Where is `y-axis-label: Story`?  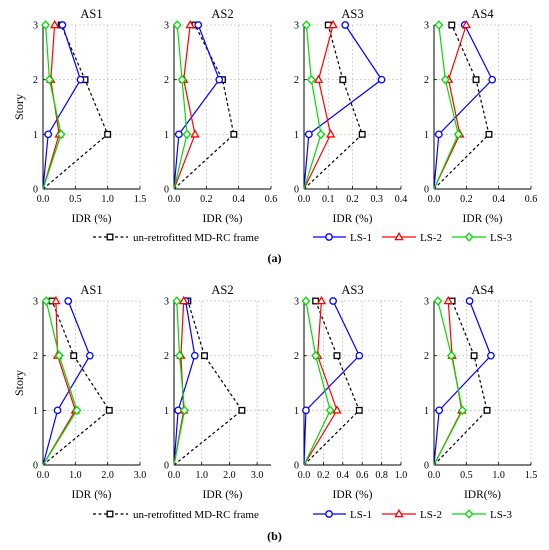 y-axis-label: Story is located at coordinates (19, 107).